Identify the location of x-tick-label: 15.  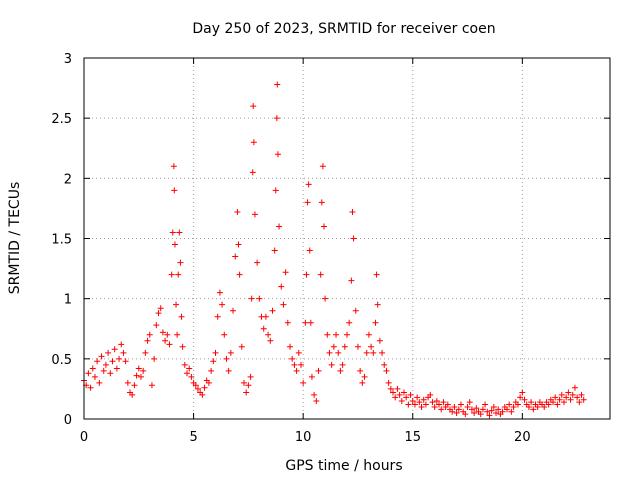
(412, 437).